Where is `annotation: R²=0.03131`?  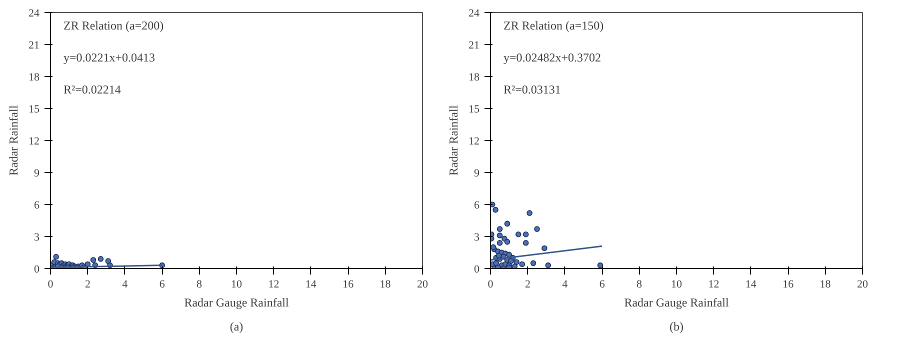
annotation: R²=0.03131 is located at coordinates (532, 89).